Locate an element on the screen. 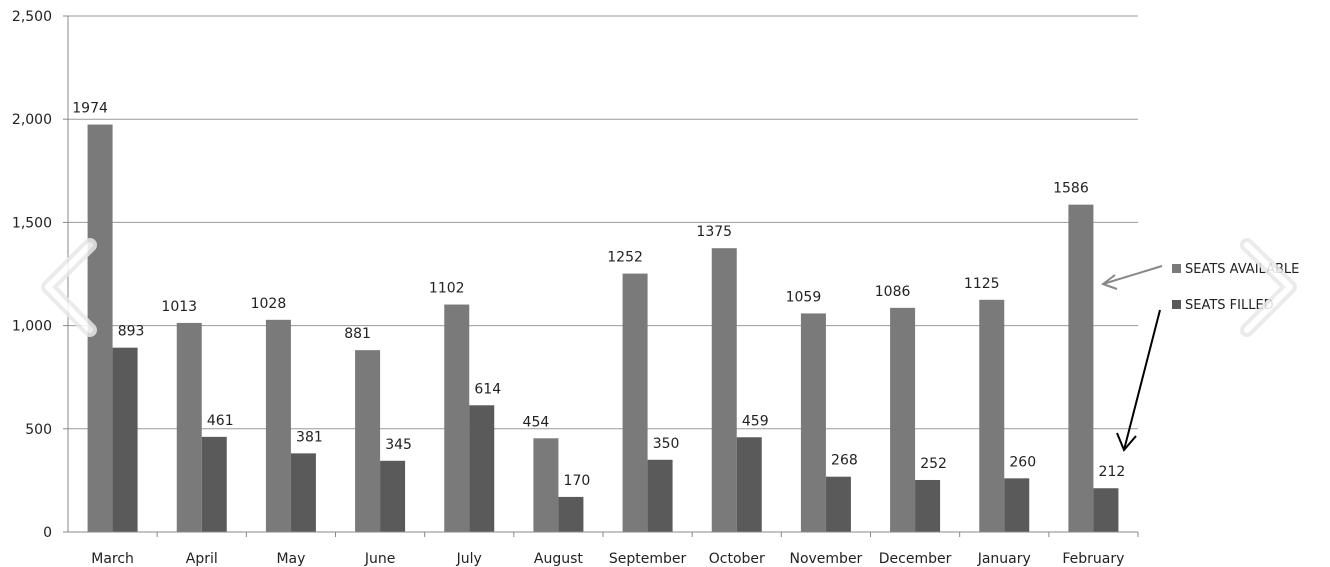 The height and width of the screenshot is (567, 1330). data-label-seats-available: 1974 is located at coordinates (90, 109).